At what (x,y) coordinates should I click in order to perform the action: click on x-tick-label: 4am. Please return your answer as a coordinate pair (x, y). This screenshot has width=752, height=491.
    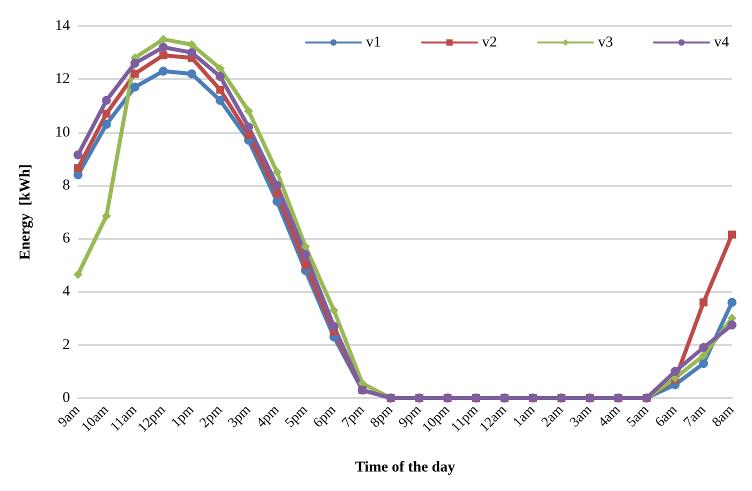
    Looking at the image, I should click on (610, 416).